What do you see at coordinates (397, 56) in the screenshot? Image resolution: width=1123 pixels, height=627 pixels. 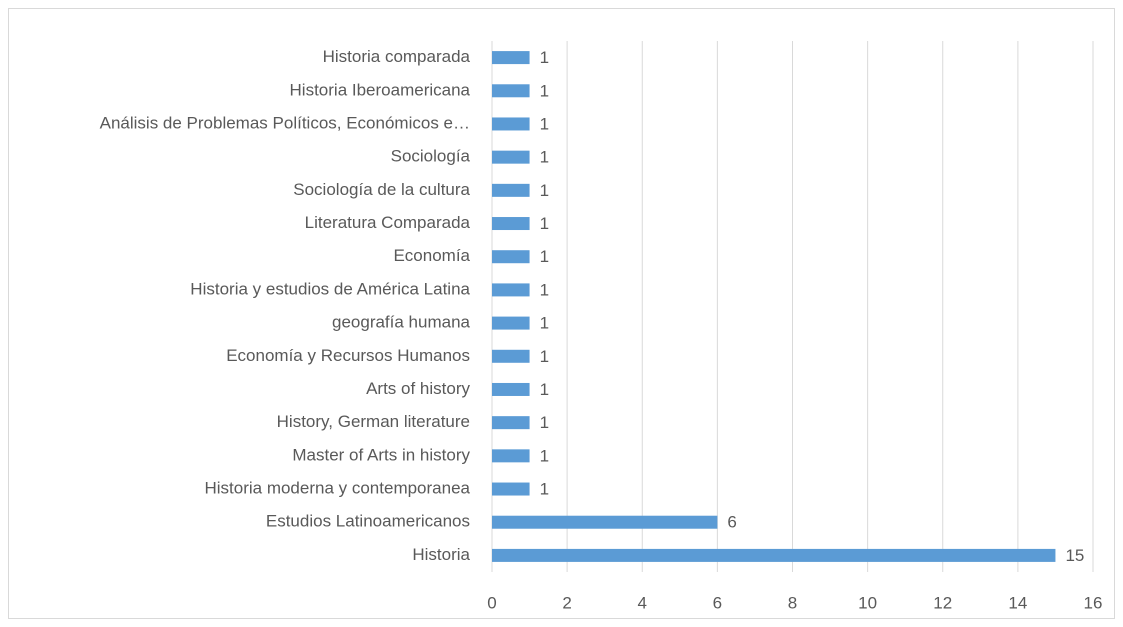 I see `y-tick-label: Historia comparada` at bounding box center [397, 56].